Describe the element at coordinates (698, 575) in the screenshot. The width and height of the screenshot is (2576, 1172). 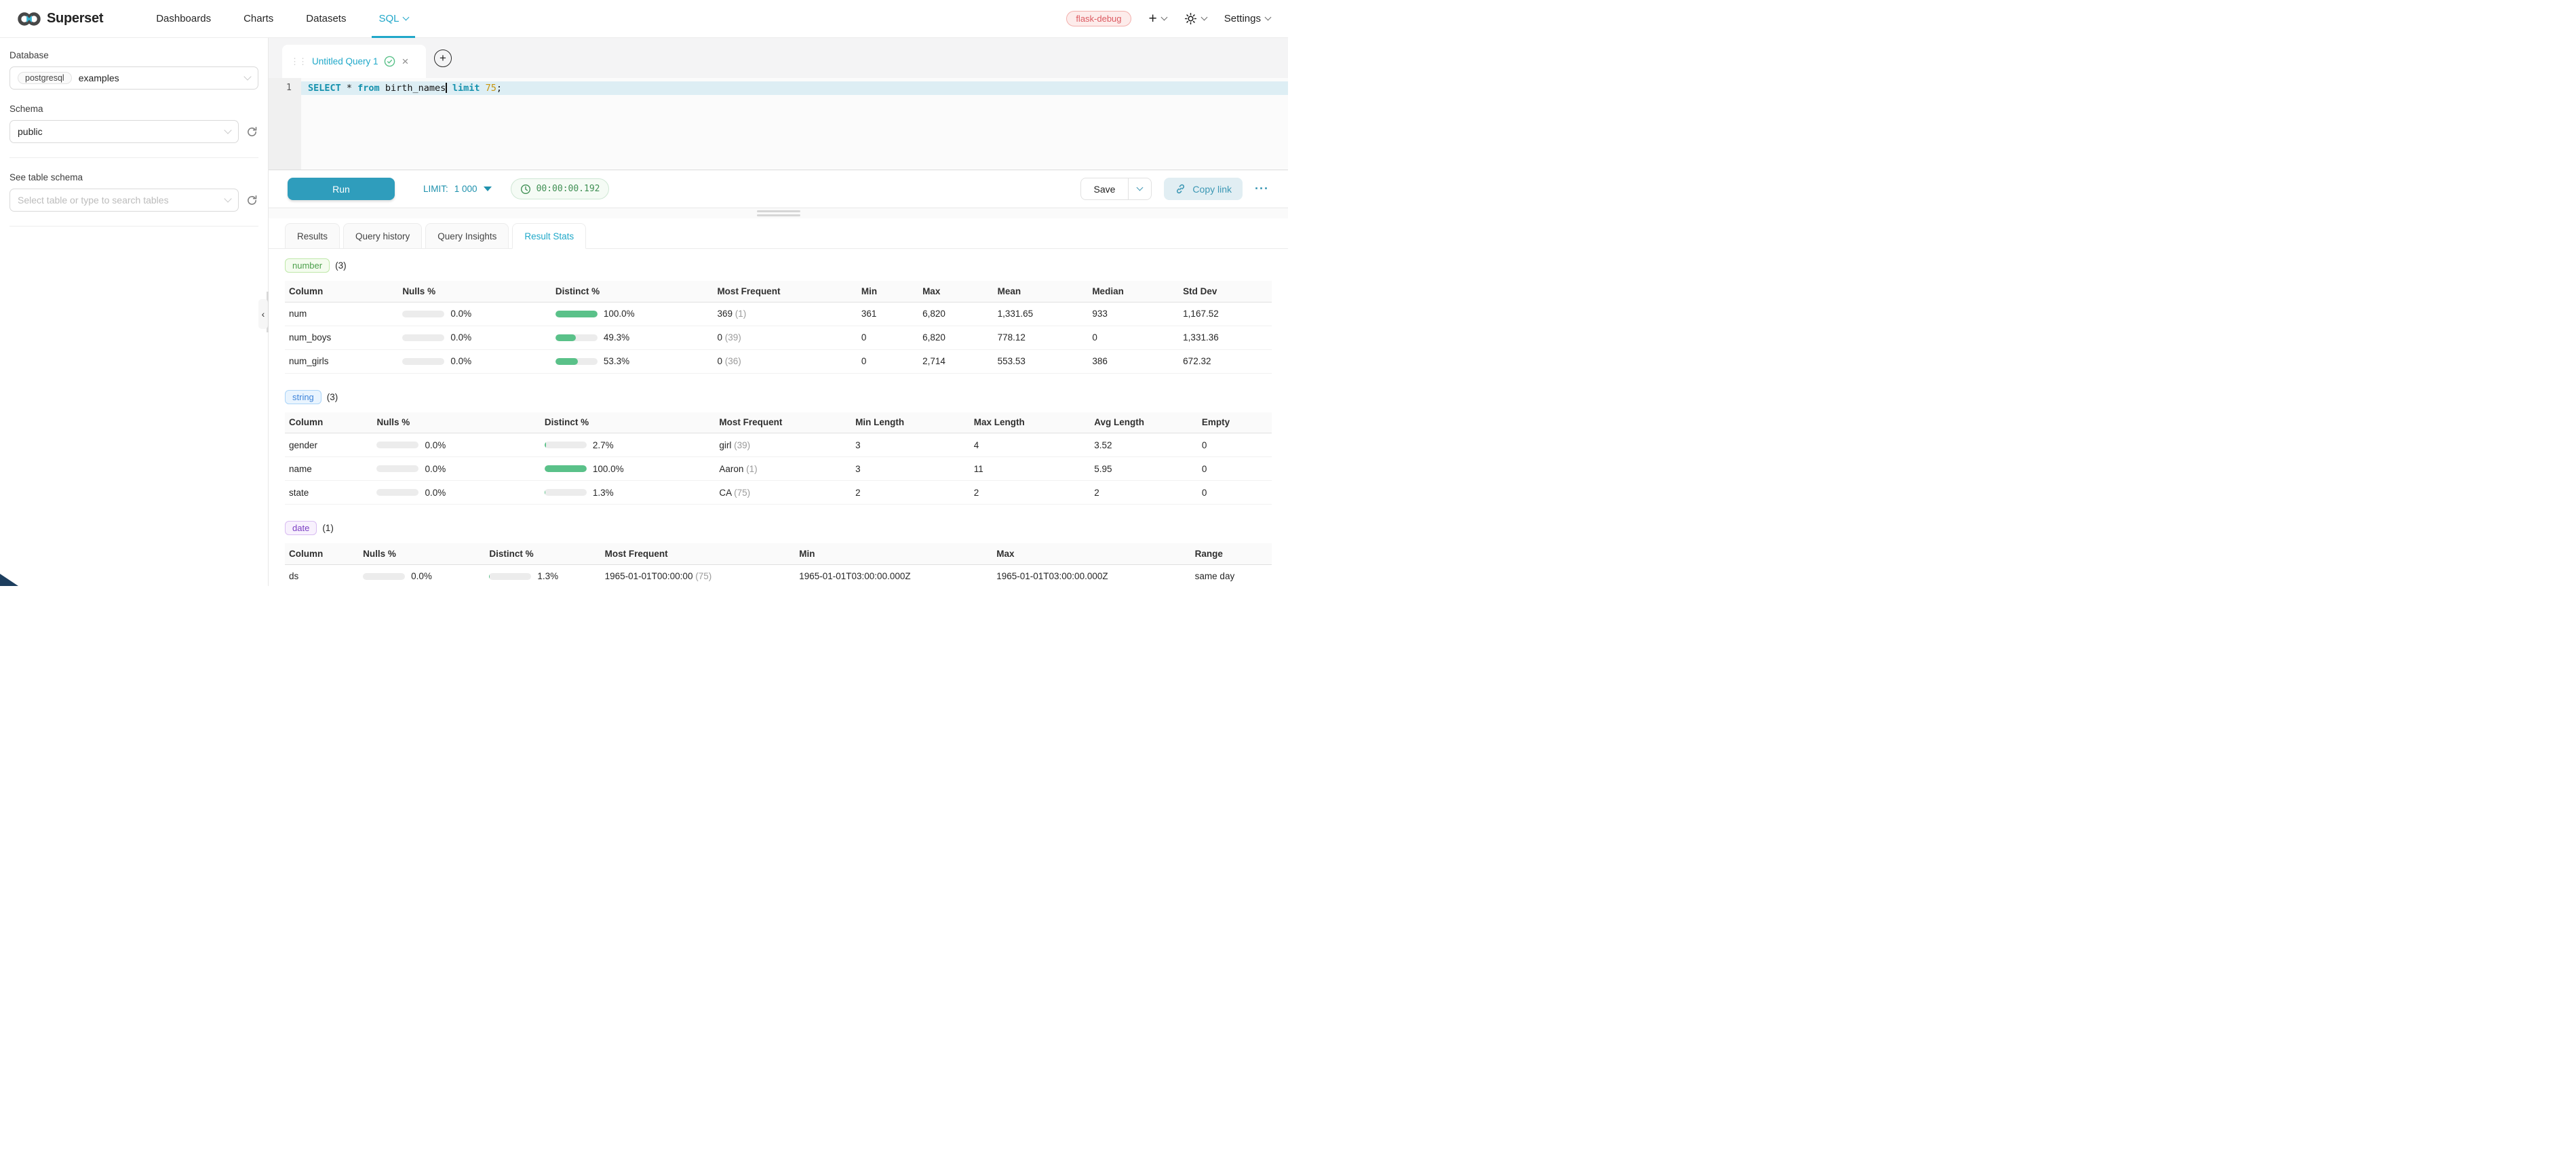
I see `most-frequent-cell: 1965-01-01T00:00:00 (75)` at that location.